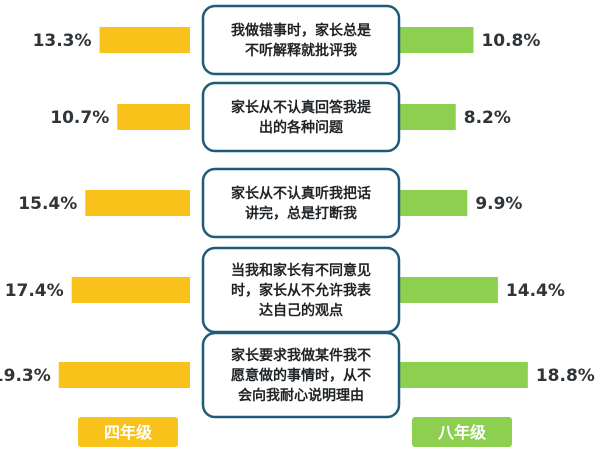 Image resolution: width=600 pixels, height=468 pixels. What do you see at coordinates (79, 118) in the screenshot?
I see `left-value-label: 10.7%` at bounding box center [79, 118].